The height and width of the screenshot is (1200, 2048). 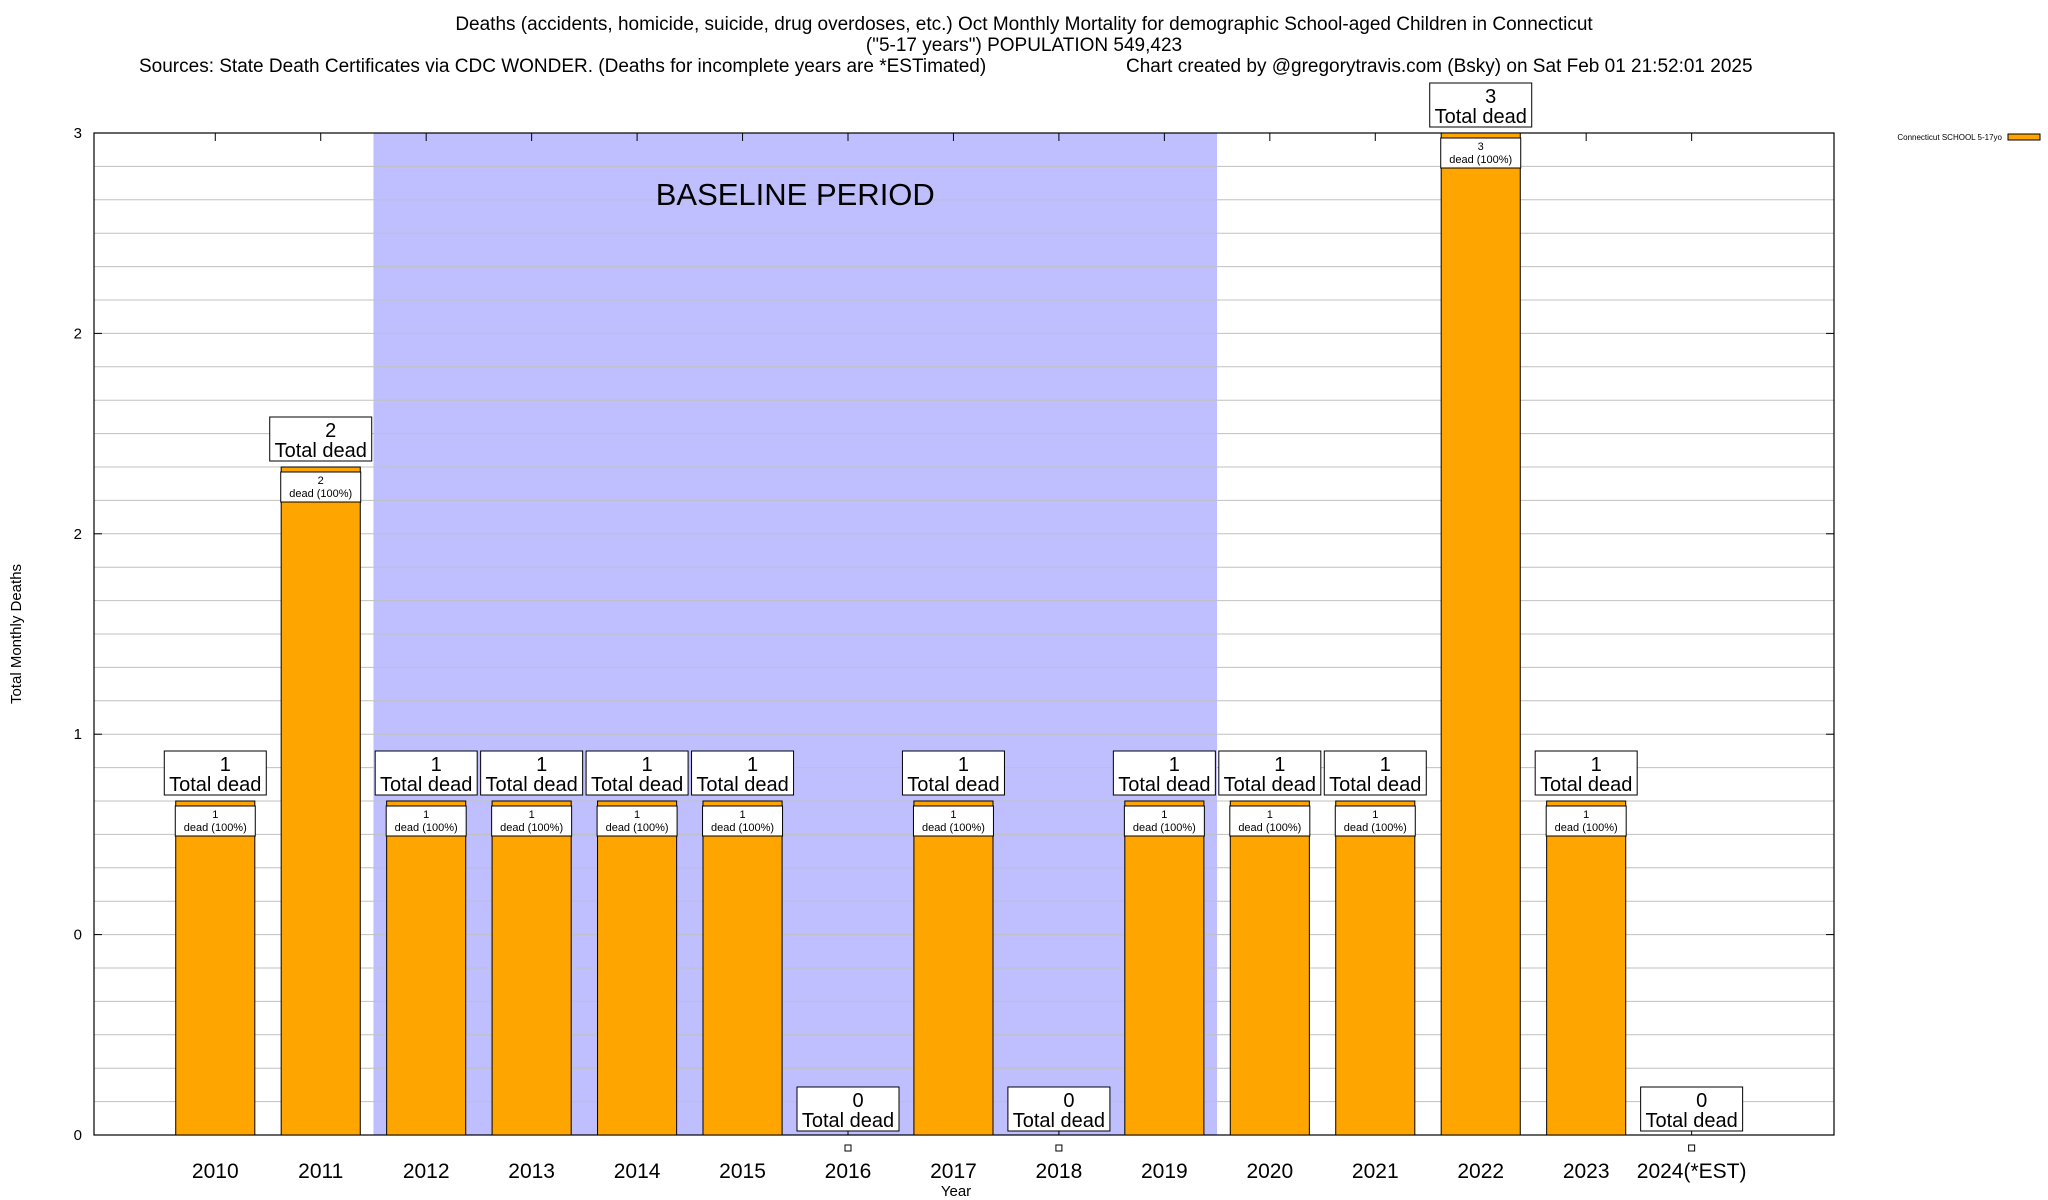 I want to click on y-axis-label: Total Monthly Deaths, so click(x=16, y=634).